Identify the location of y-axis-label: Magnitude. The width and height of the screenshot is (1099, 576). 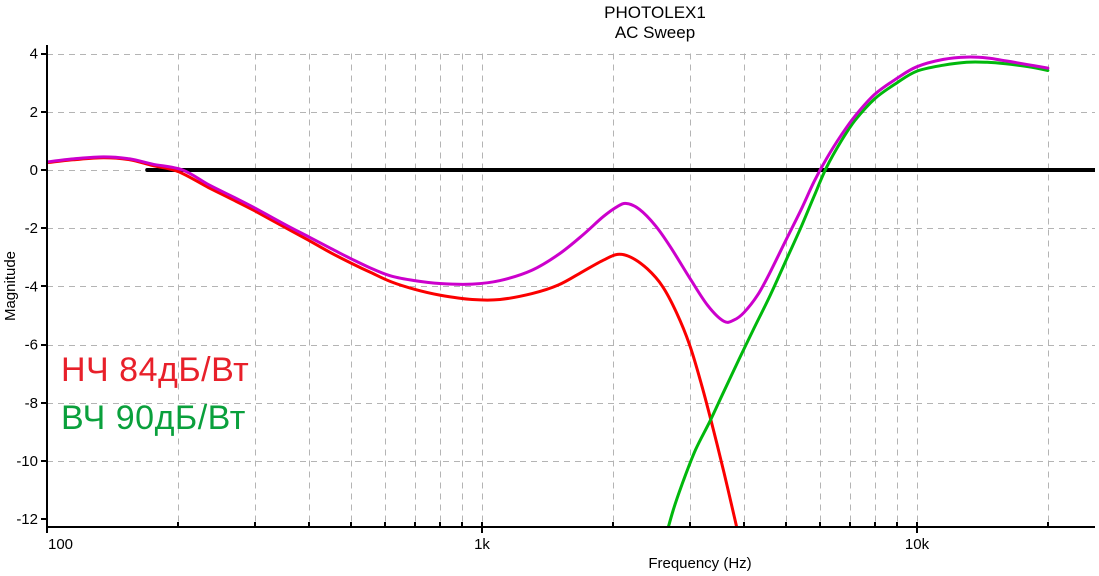
(10, 286).